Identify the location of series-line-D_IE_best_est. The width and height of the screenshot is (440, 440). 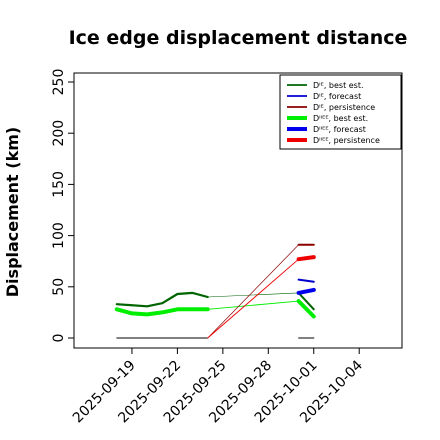
(162, 299).